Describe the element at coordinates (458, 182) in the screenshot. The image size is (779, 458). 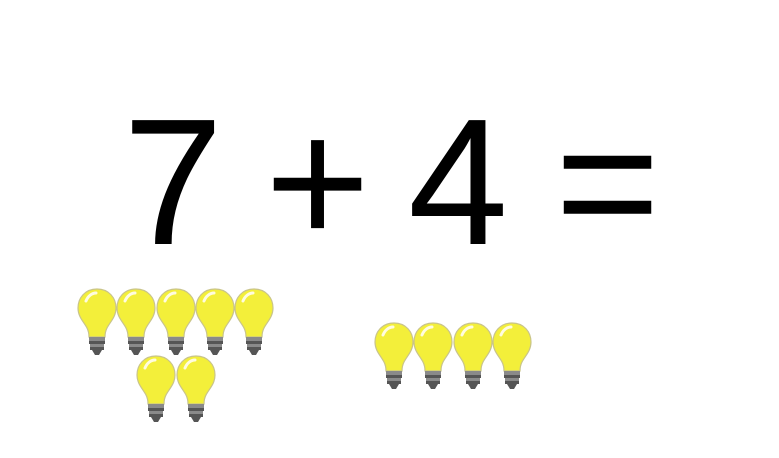
I see `operand-b: 4` at that location.